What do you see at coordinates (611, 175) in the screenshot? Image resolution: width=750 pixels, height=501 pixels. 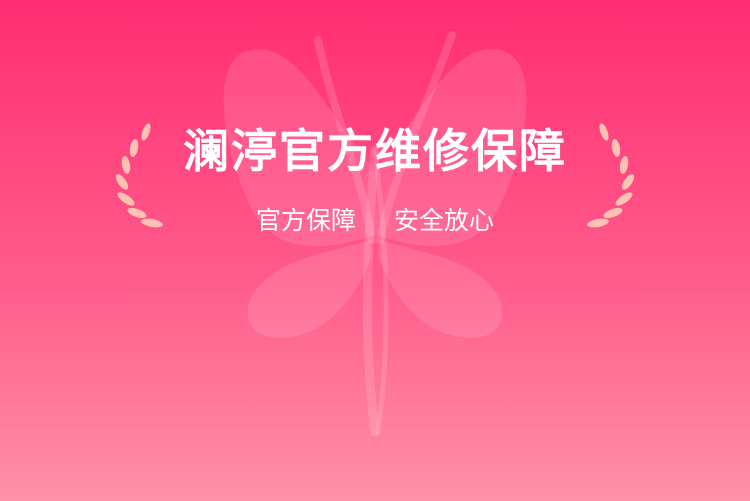 I see `laurel-right-icon` at bounding box center [611, 175].